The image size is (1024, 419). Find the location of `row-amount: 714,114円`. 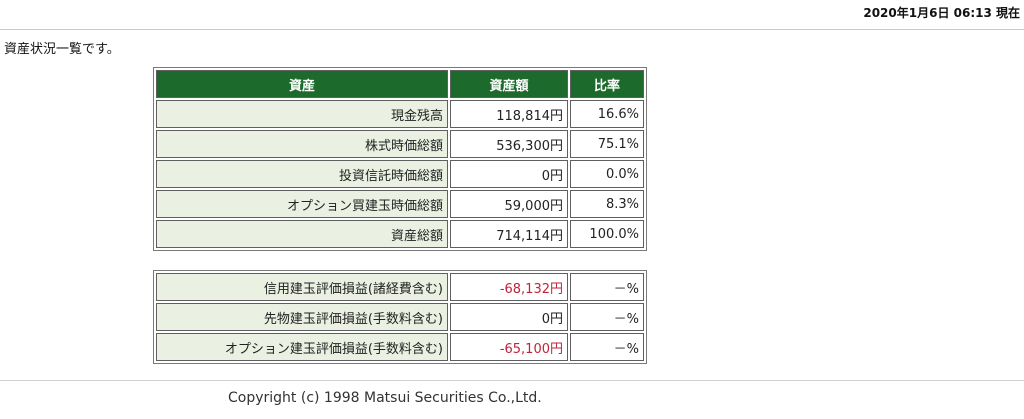

row-amount: 714,114円 is located at coordinates (509, 234).